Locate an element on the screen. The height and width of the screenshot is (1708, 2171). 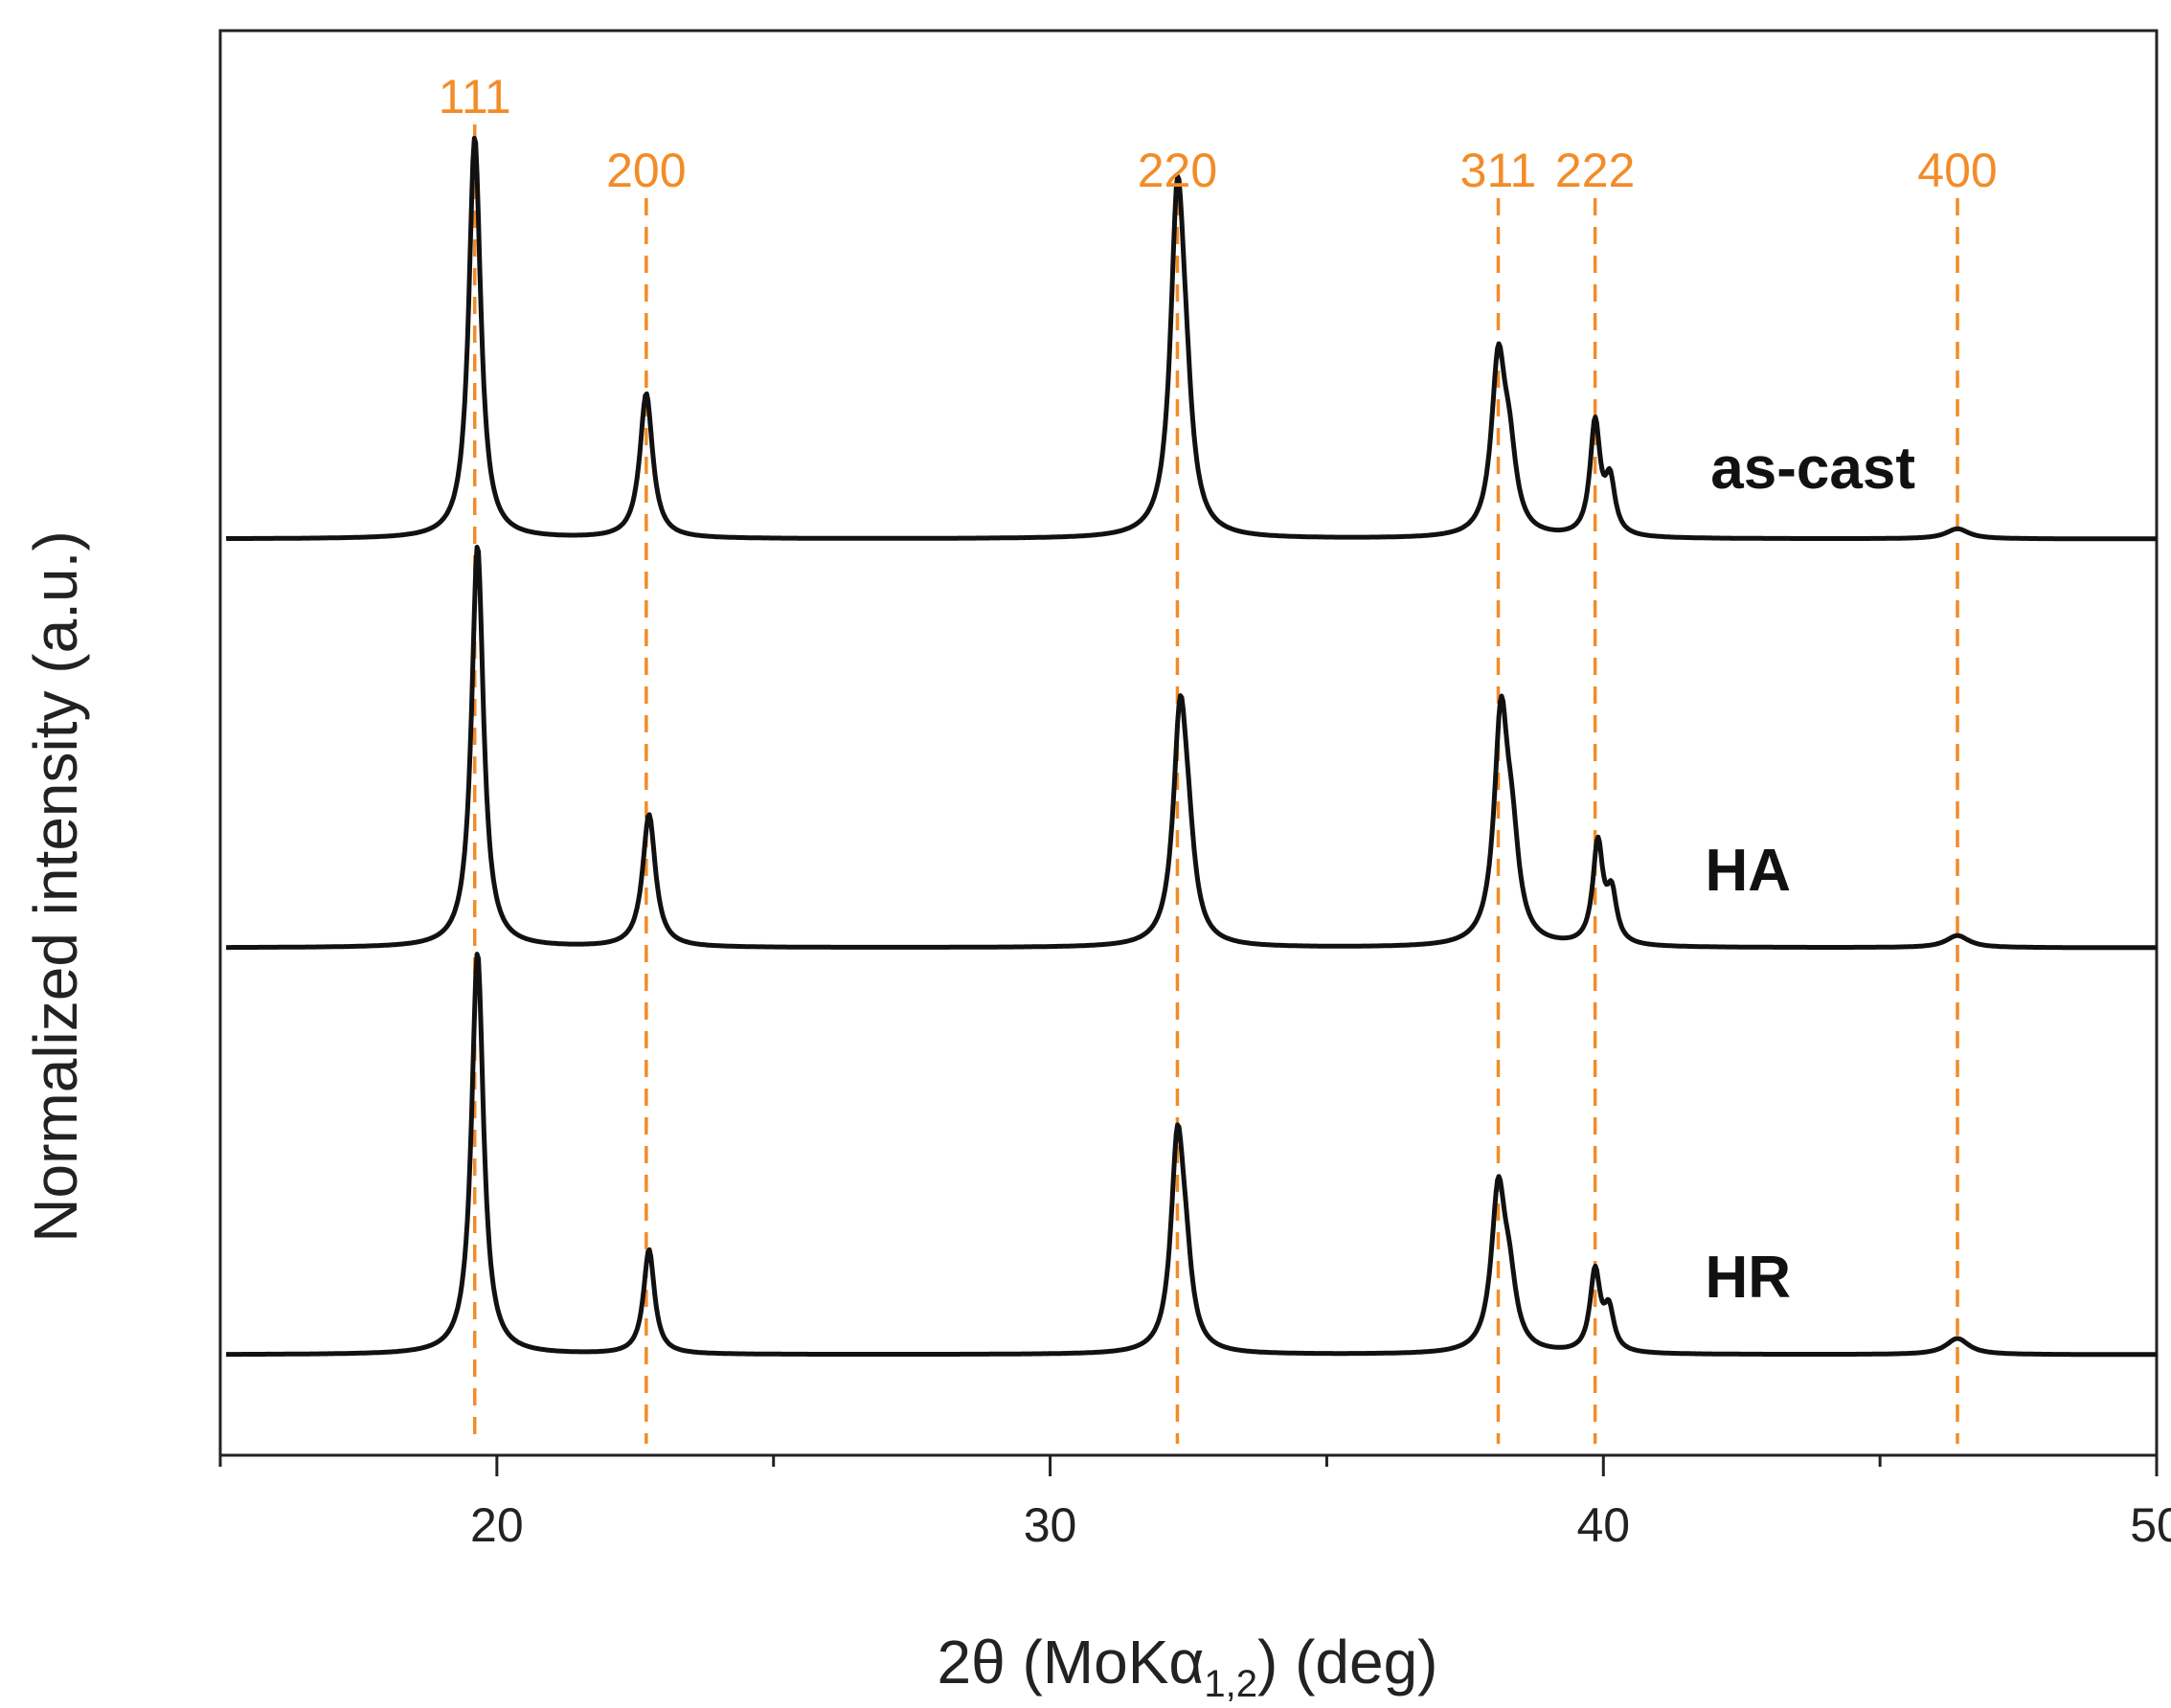
x-axis-label: 2θ (MoKα1,2) (deg) is located at coordinates (1188, 1666).